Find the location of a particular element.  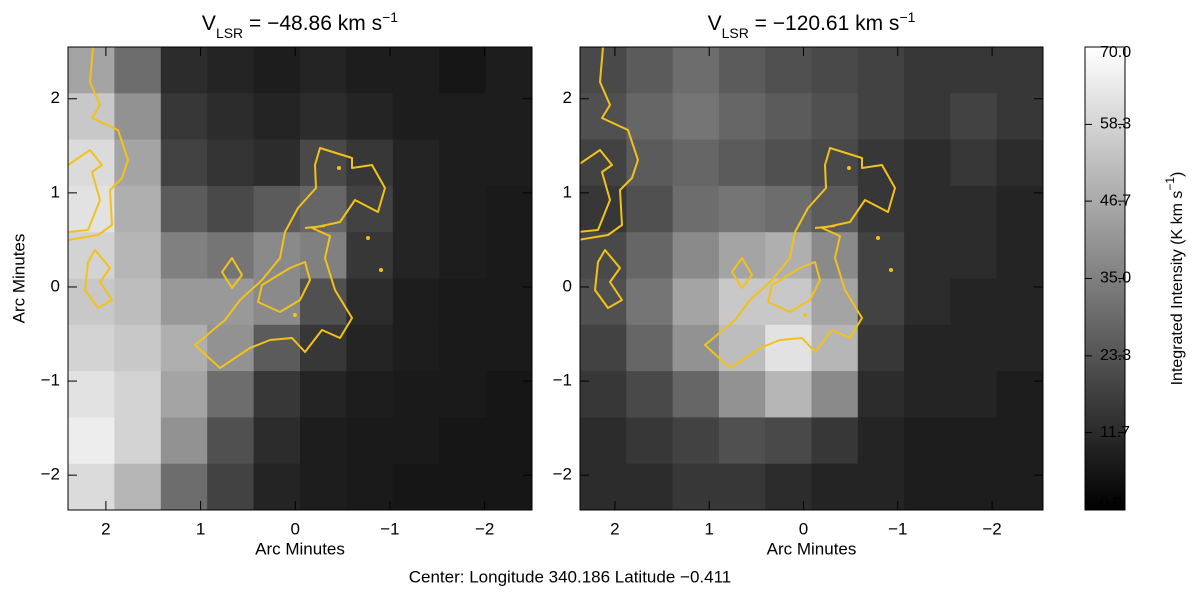

x-tick-label: −1 is located at coordinates (897, 528).